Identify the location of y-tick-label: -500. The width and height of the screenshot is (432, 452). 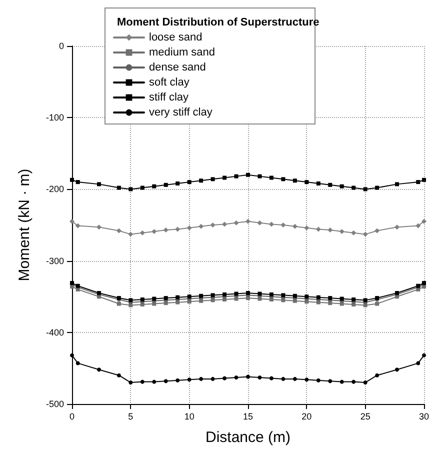
(55, 404).